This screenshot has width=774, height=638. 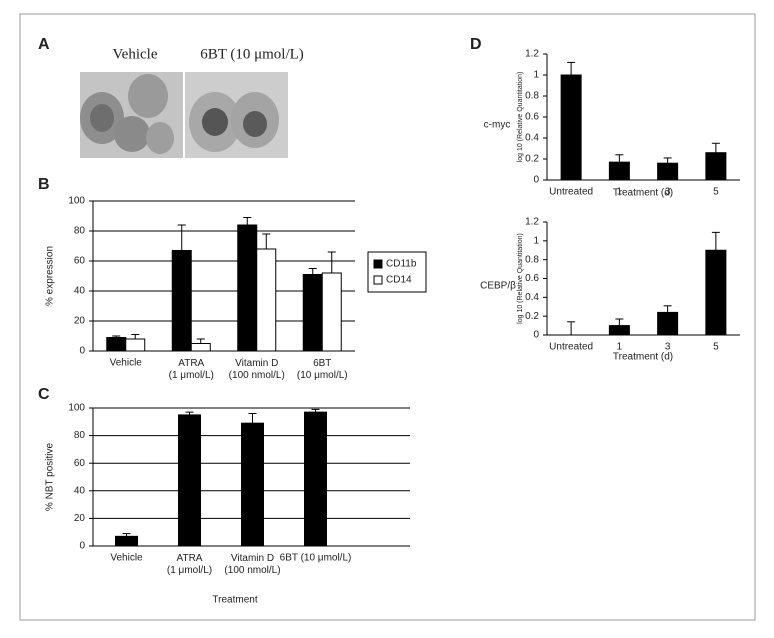 What do you see at coordinates (135, 54) in the screenshot?
I see `micrograph-caption: Vehicle` at bounding box center [135, 54].